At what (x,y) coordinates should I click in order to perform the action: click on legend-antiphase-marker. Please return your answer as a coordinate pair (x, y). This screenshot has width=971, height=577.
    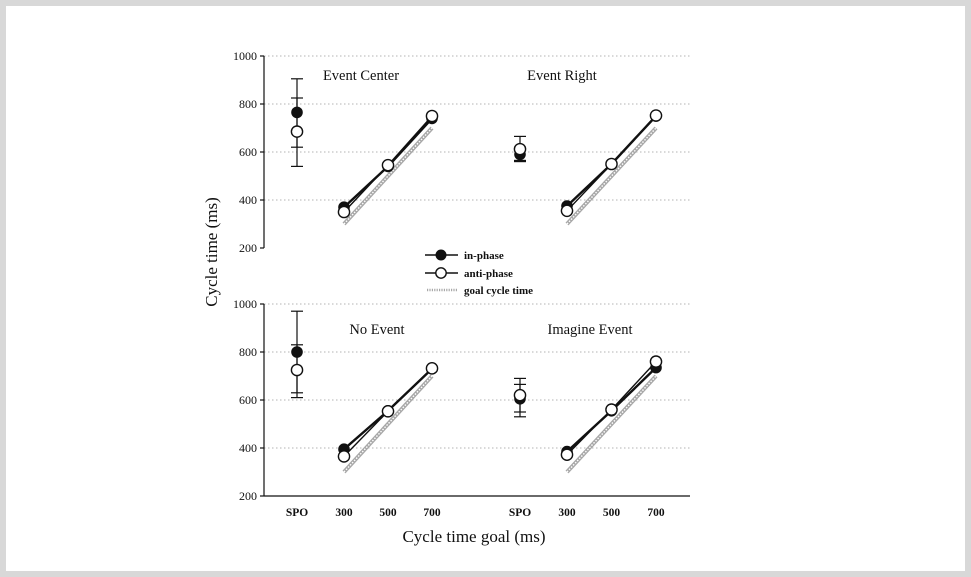
    Looking at the image, I should click on (441, 273).